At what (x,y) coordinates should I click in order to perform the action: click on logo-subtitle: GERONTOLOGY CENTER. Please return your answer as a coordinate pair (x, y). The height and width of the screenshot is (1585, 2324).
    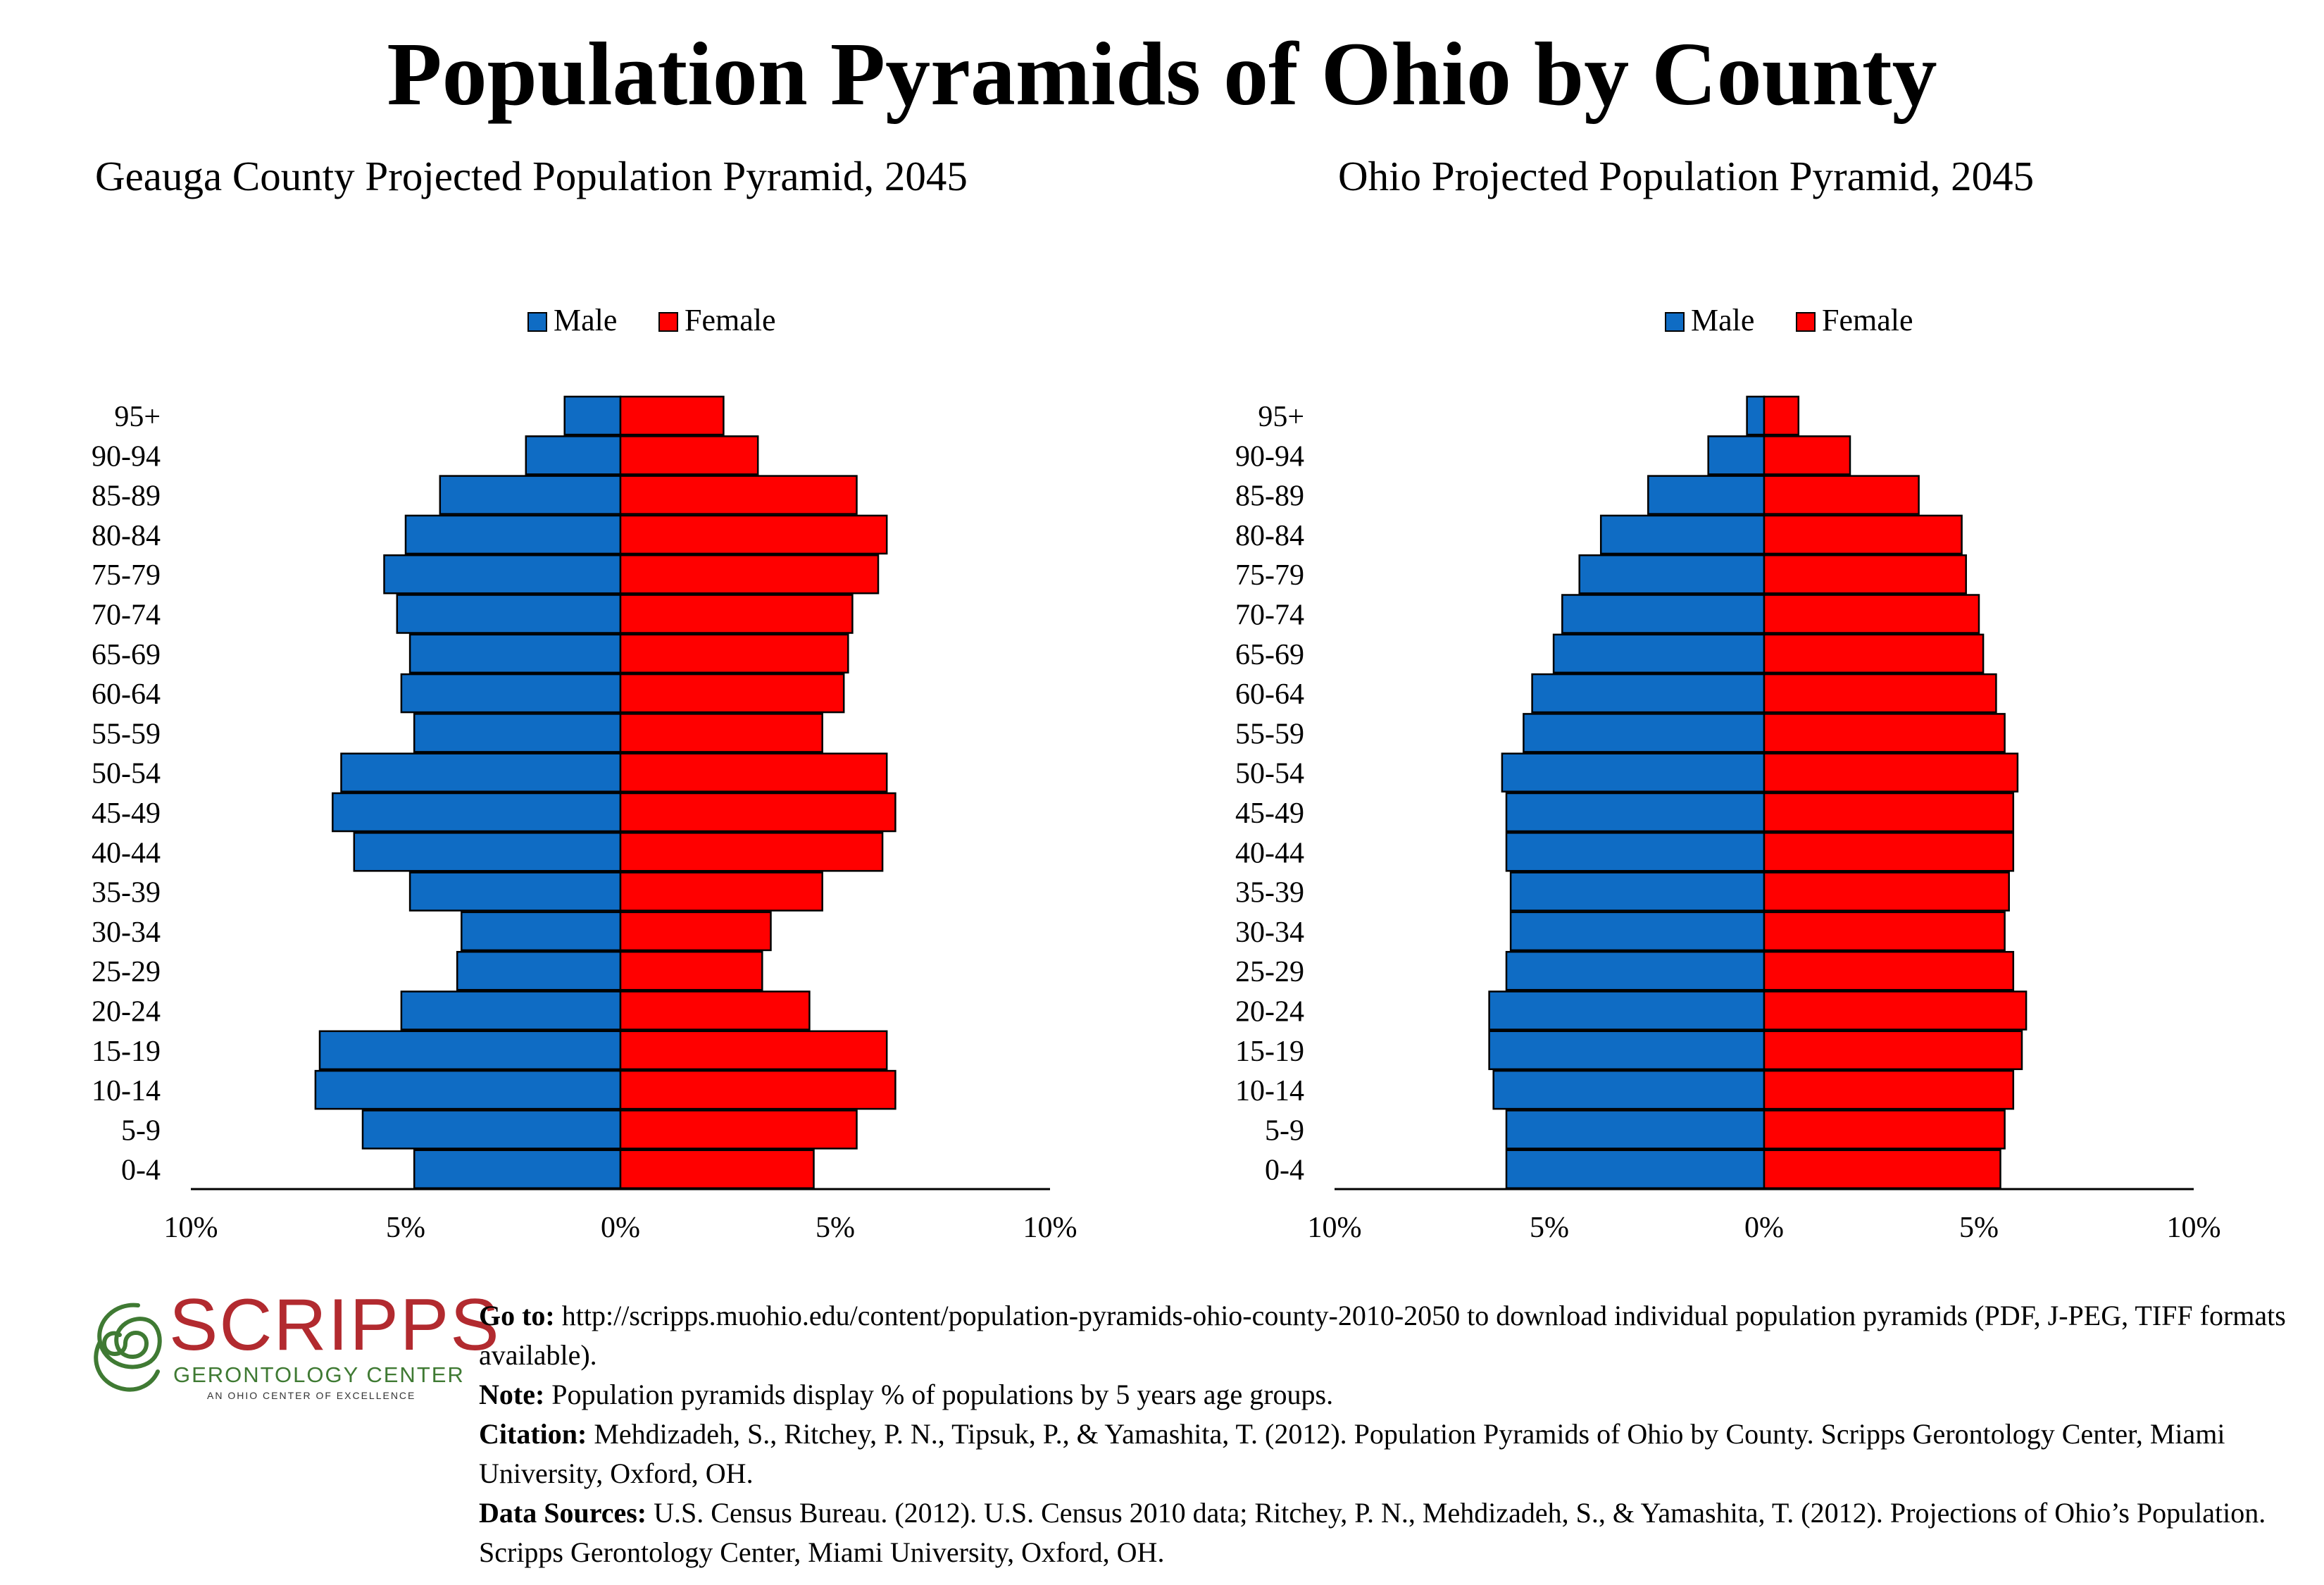
    Looking at the image, I should click on (319, 1374).